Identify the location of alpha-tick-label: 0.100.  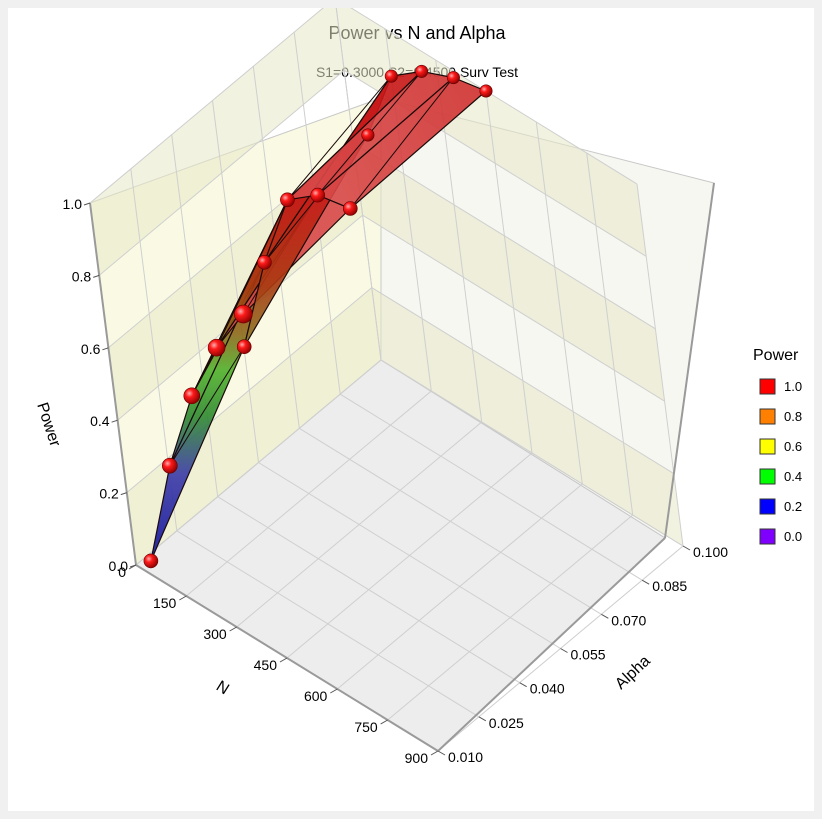
(710, 552).